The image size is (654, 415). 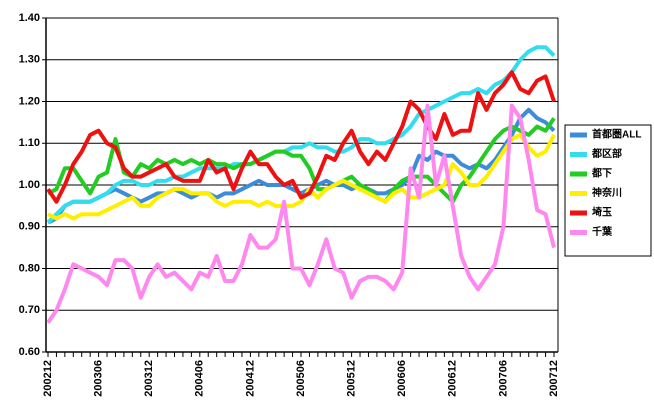 What do you see at coordinates (200, 378) in the screenshot?
I see `x-tick-label: 200406` at bounding box center [200, 378].